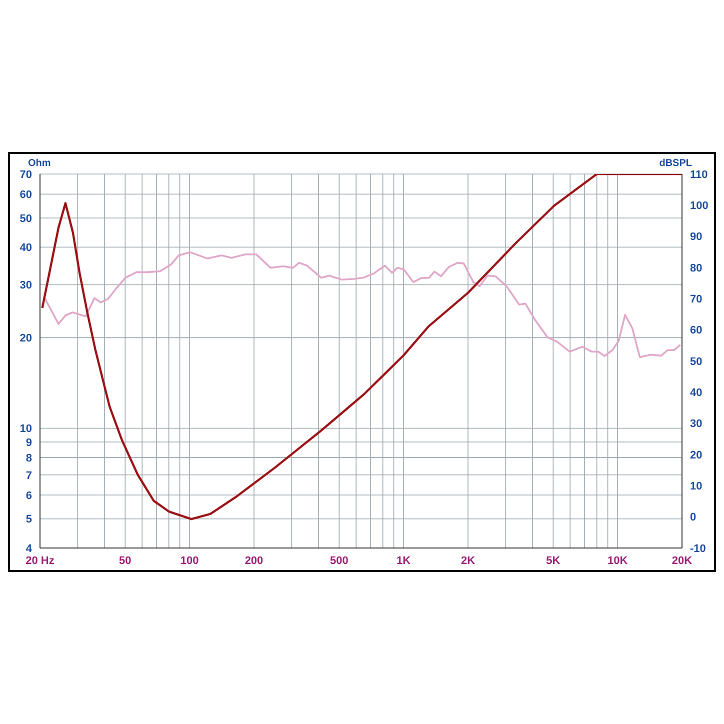 This screenshot has width=724, height=724. What do you see at coordinates (693, 518) in the screenshot?
I see `y2-tick-label: 0` at bounding box center [693, 518].